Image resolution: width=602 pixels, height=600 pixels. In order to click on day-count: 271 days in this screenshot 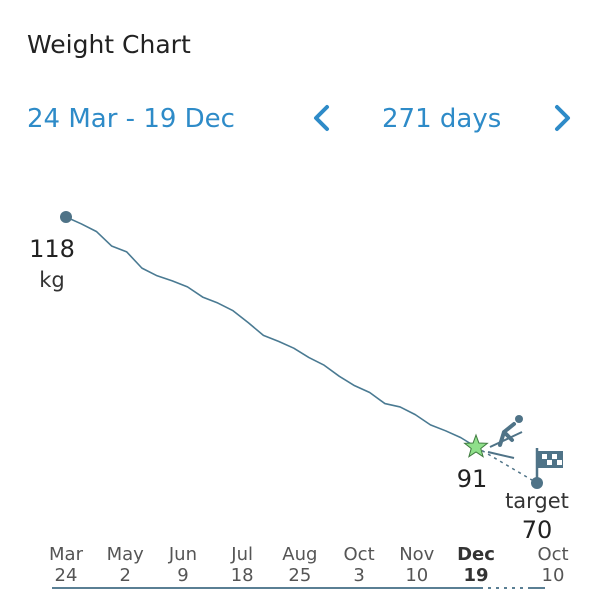, I will do `click(441, 119)`.